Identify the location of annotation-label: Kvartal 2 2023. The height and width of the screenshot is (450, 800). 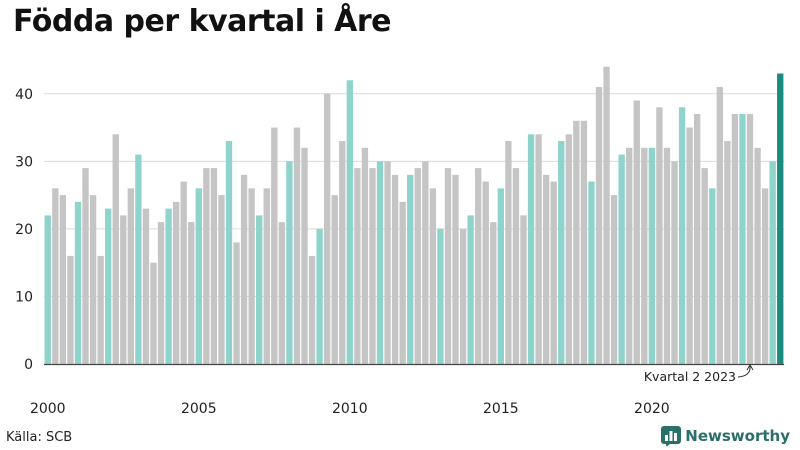
(690, 376).